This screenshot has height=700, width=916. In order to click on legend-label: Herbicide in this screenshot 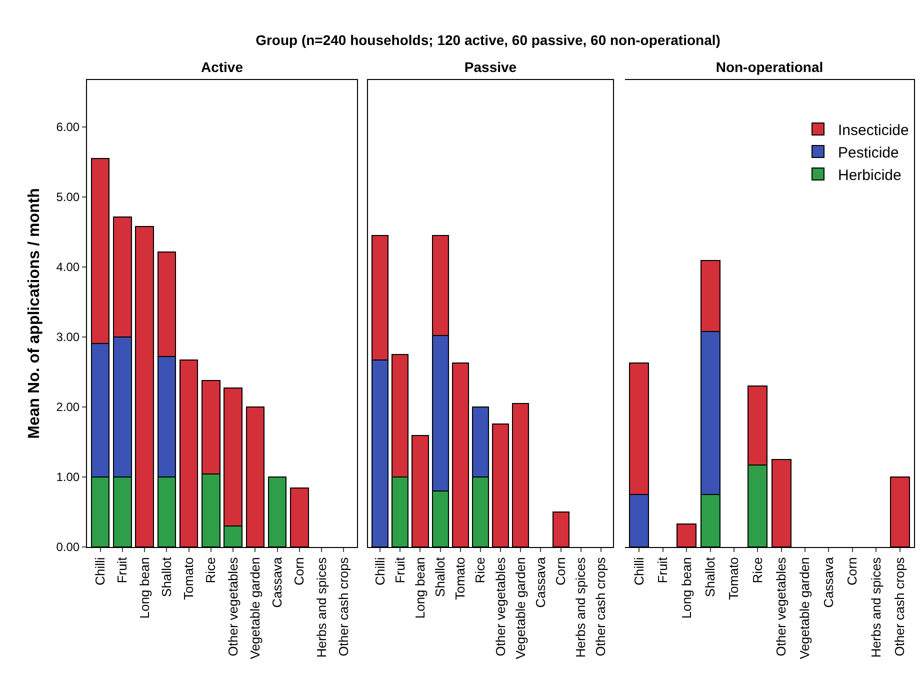, I will do `click(870, 175)`.